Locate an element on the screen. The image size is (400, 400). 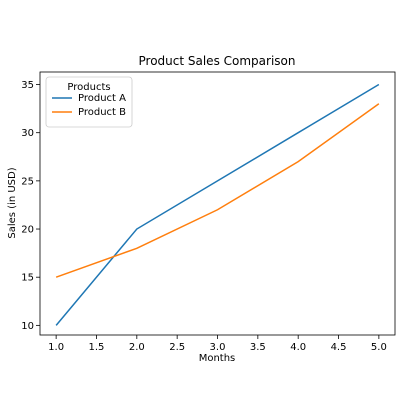
legend: Products Product A Product B is located at coordinates (89, 102).